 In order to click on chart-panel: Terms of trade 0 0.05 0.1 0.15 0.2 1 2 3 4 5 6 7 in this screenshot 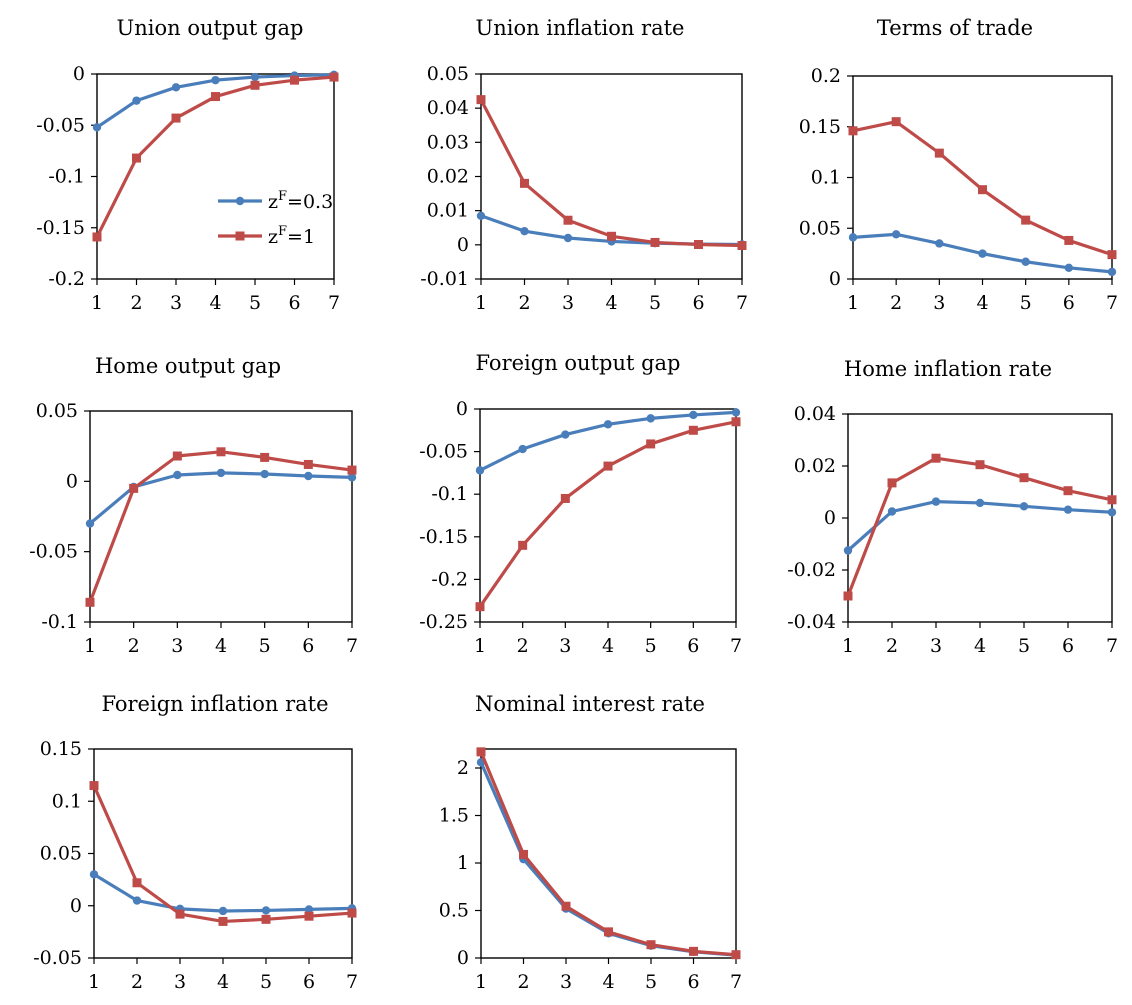, I will do `click(958, 165)`.